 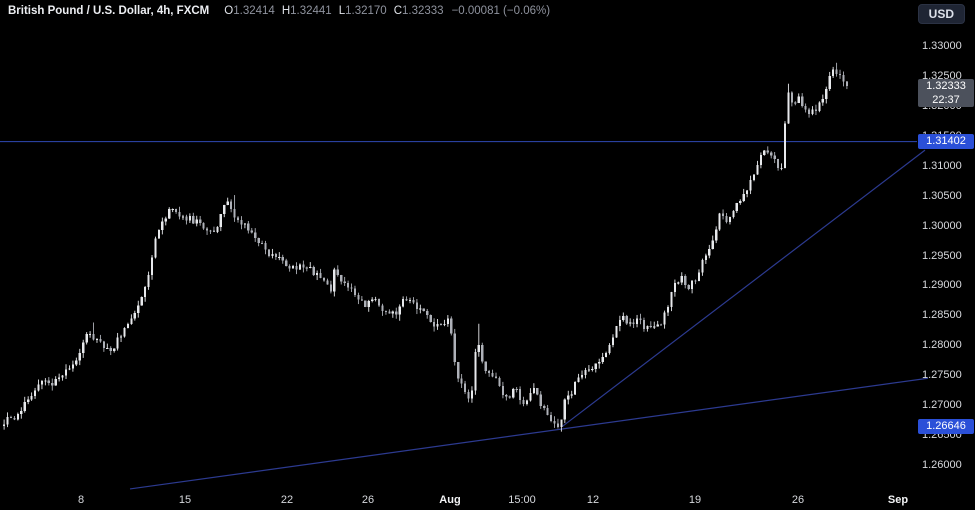 I want to click on time-axis: 8 15 22 26 Aug 15:00 12 19 26 Sep, so click(x=458, y=500).